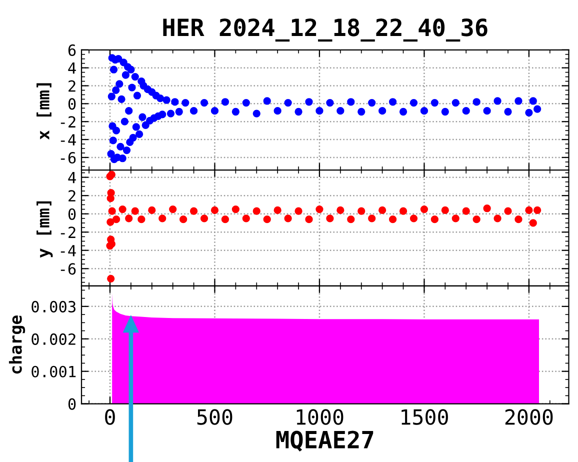 This screenshot has width=578, height=462. Describe the element at coordinates (54, 306) in the screenshot. I see `y-tick-label: 0.003` at that location.